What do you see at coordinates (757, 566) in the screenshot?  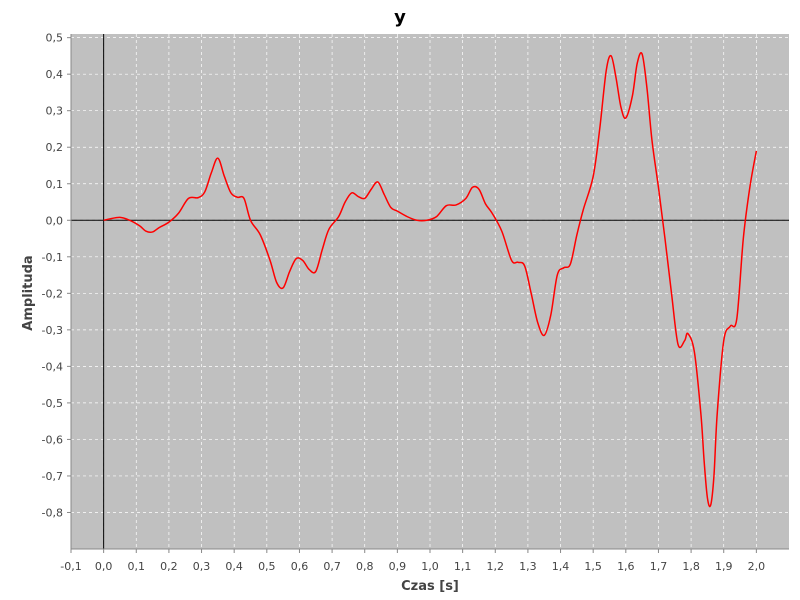 I see `x-tick-label: 2,0` at bounding box center [757, 566].